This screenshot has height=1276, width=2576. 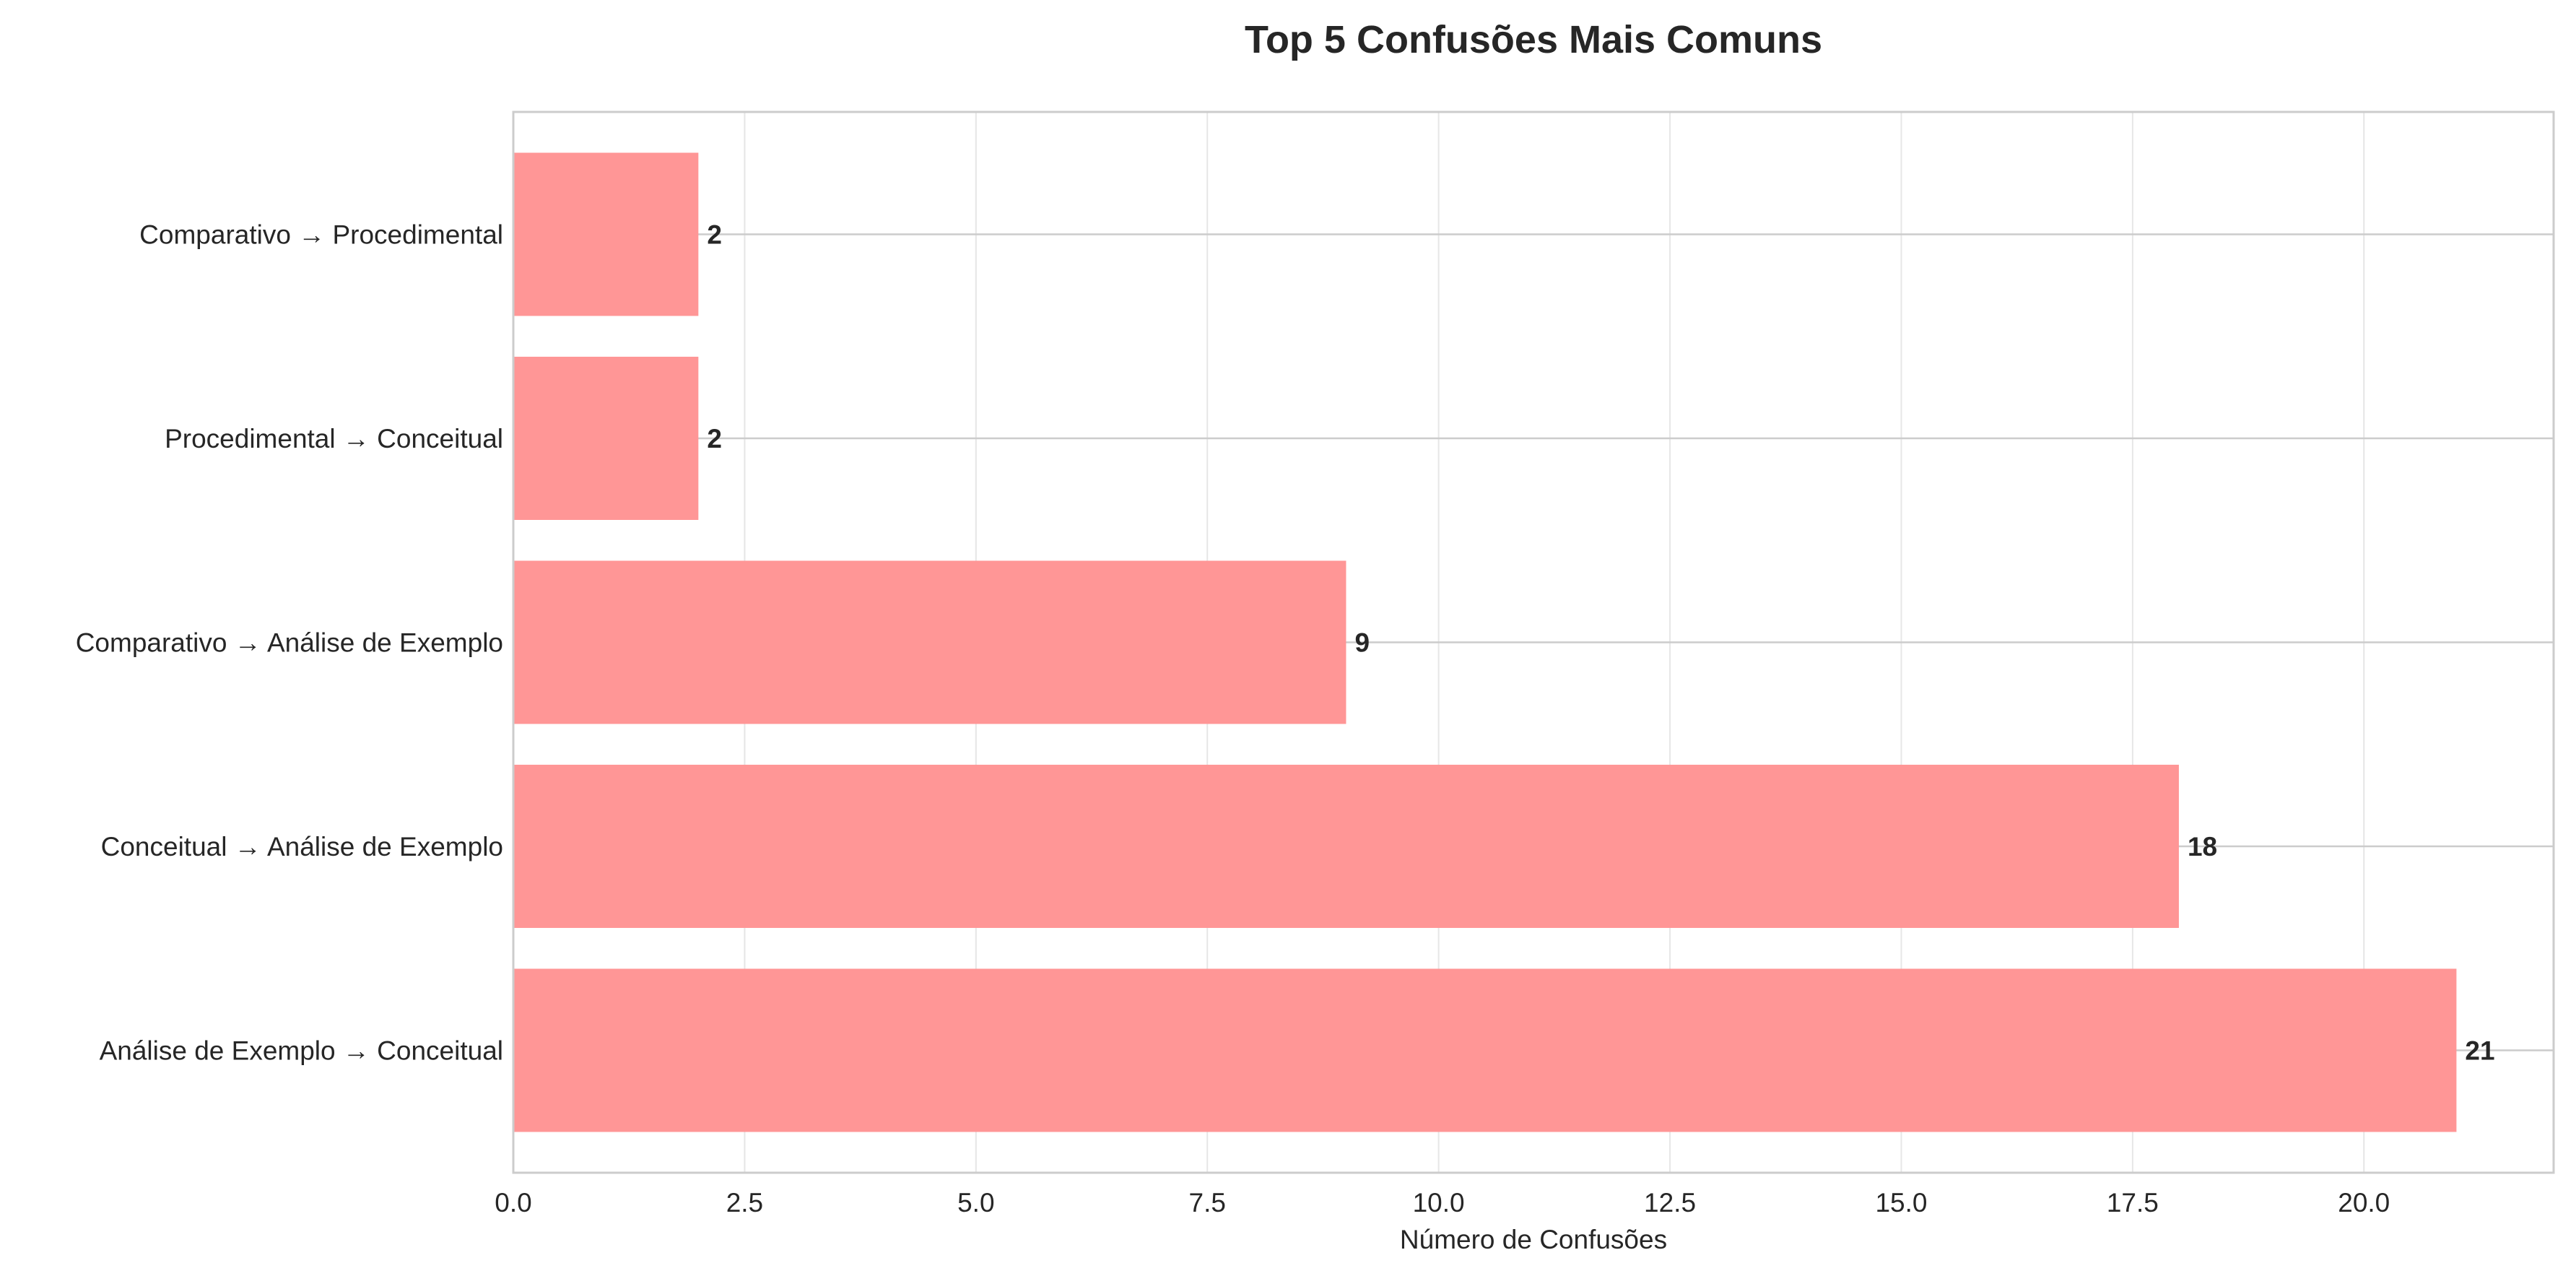 What do you see at coordinates (2479, 1051) in the screenshot?
I see `data-label: 21` at bounding box center [2479, 1051].